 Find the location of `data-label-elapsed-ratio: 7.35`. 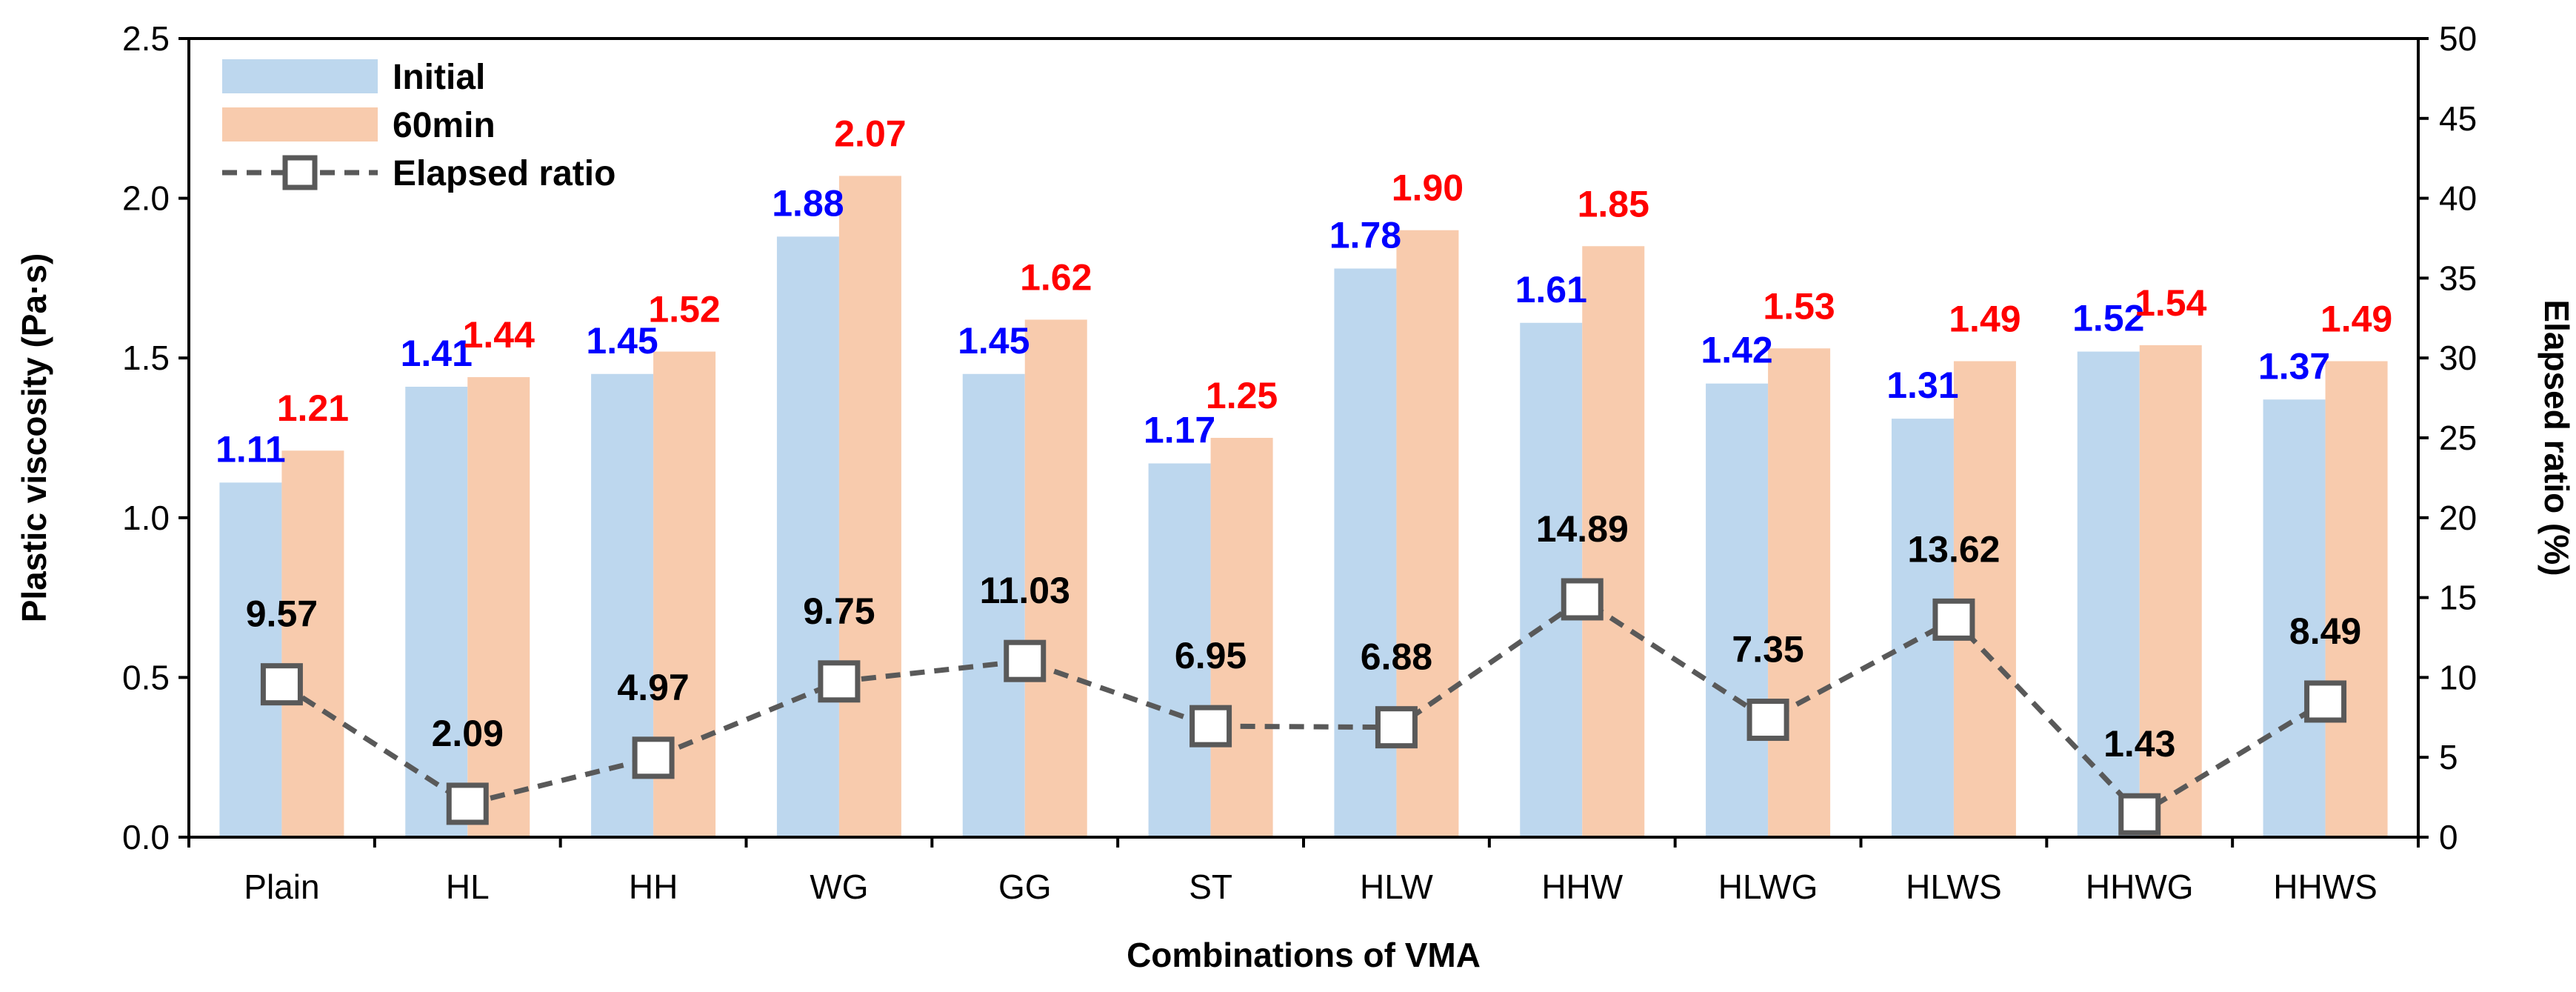

data-label-elapsed-ratio: 7.35 is located at coordinates (1767, 649).